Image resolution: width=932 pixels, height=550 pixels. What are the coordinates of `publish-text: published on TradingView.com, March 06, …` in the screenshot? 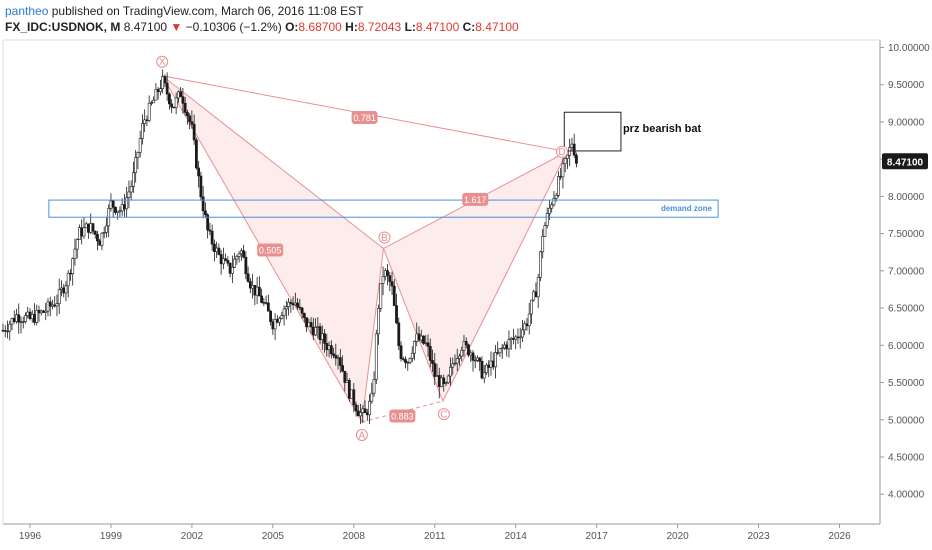 It's located at (207, 11).